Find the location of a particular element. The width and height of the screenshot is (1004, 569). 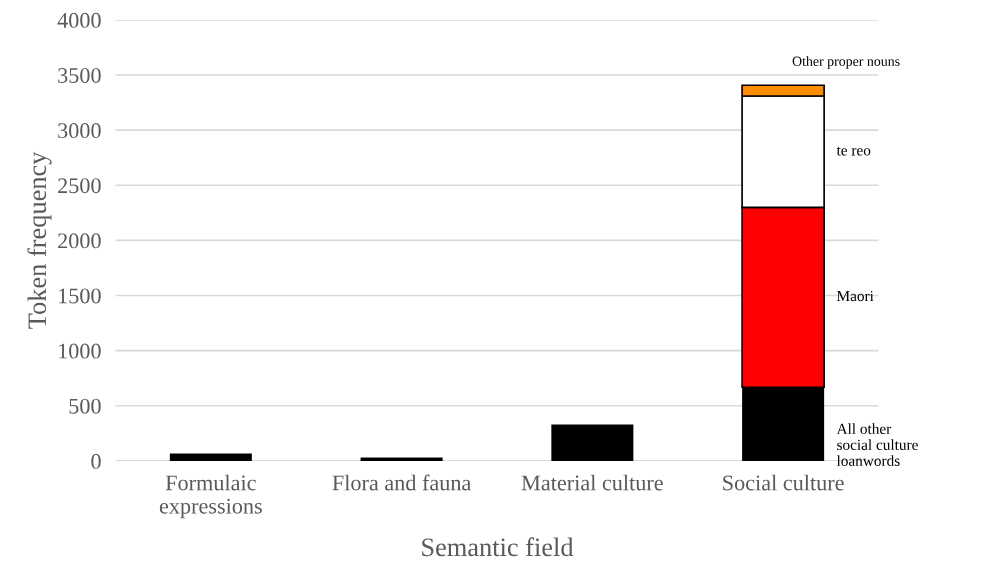

x-tick-label: Flora and fauna is located at coordinates (402, 482).